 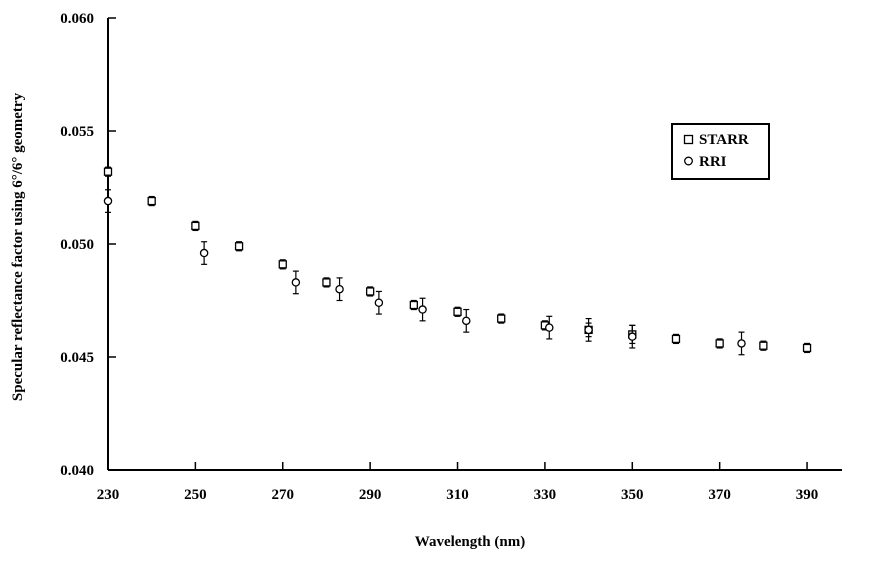 I want to click on legend-box, so click(x=720, y=151).